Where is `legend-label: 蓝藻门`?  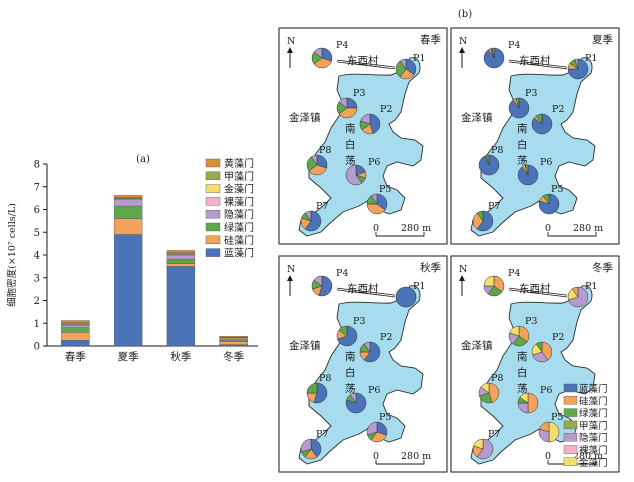 legend-label: 蓝藻门 is located at coordinates (239, 253).